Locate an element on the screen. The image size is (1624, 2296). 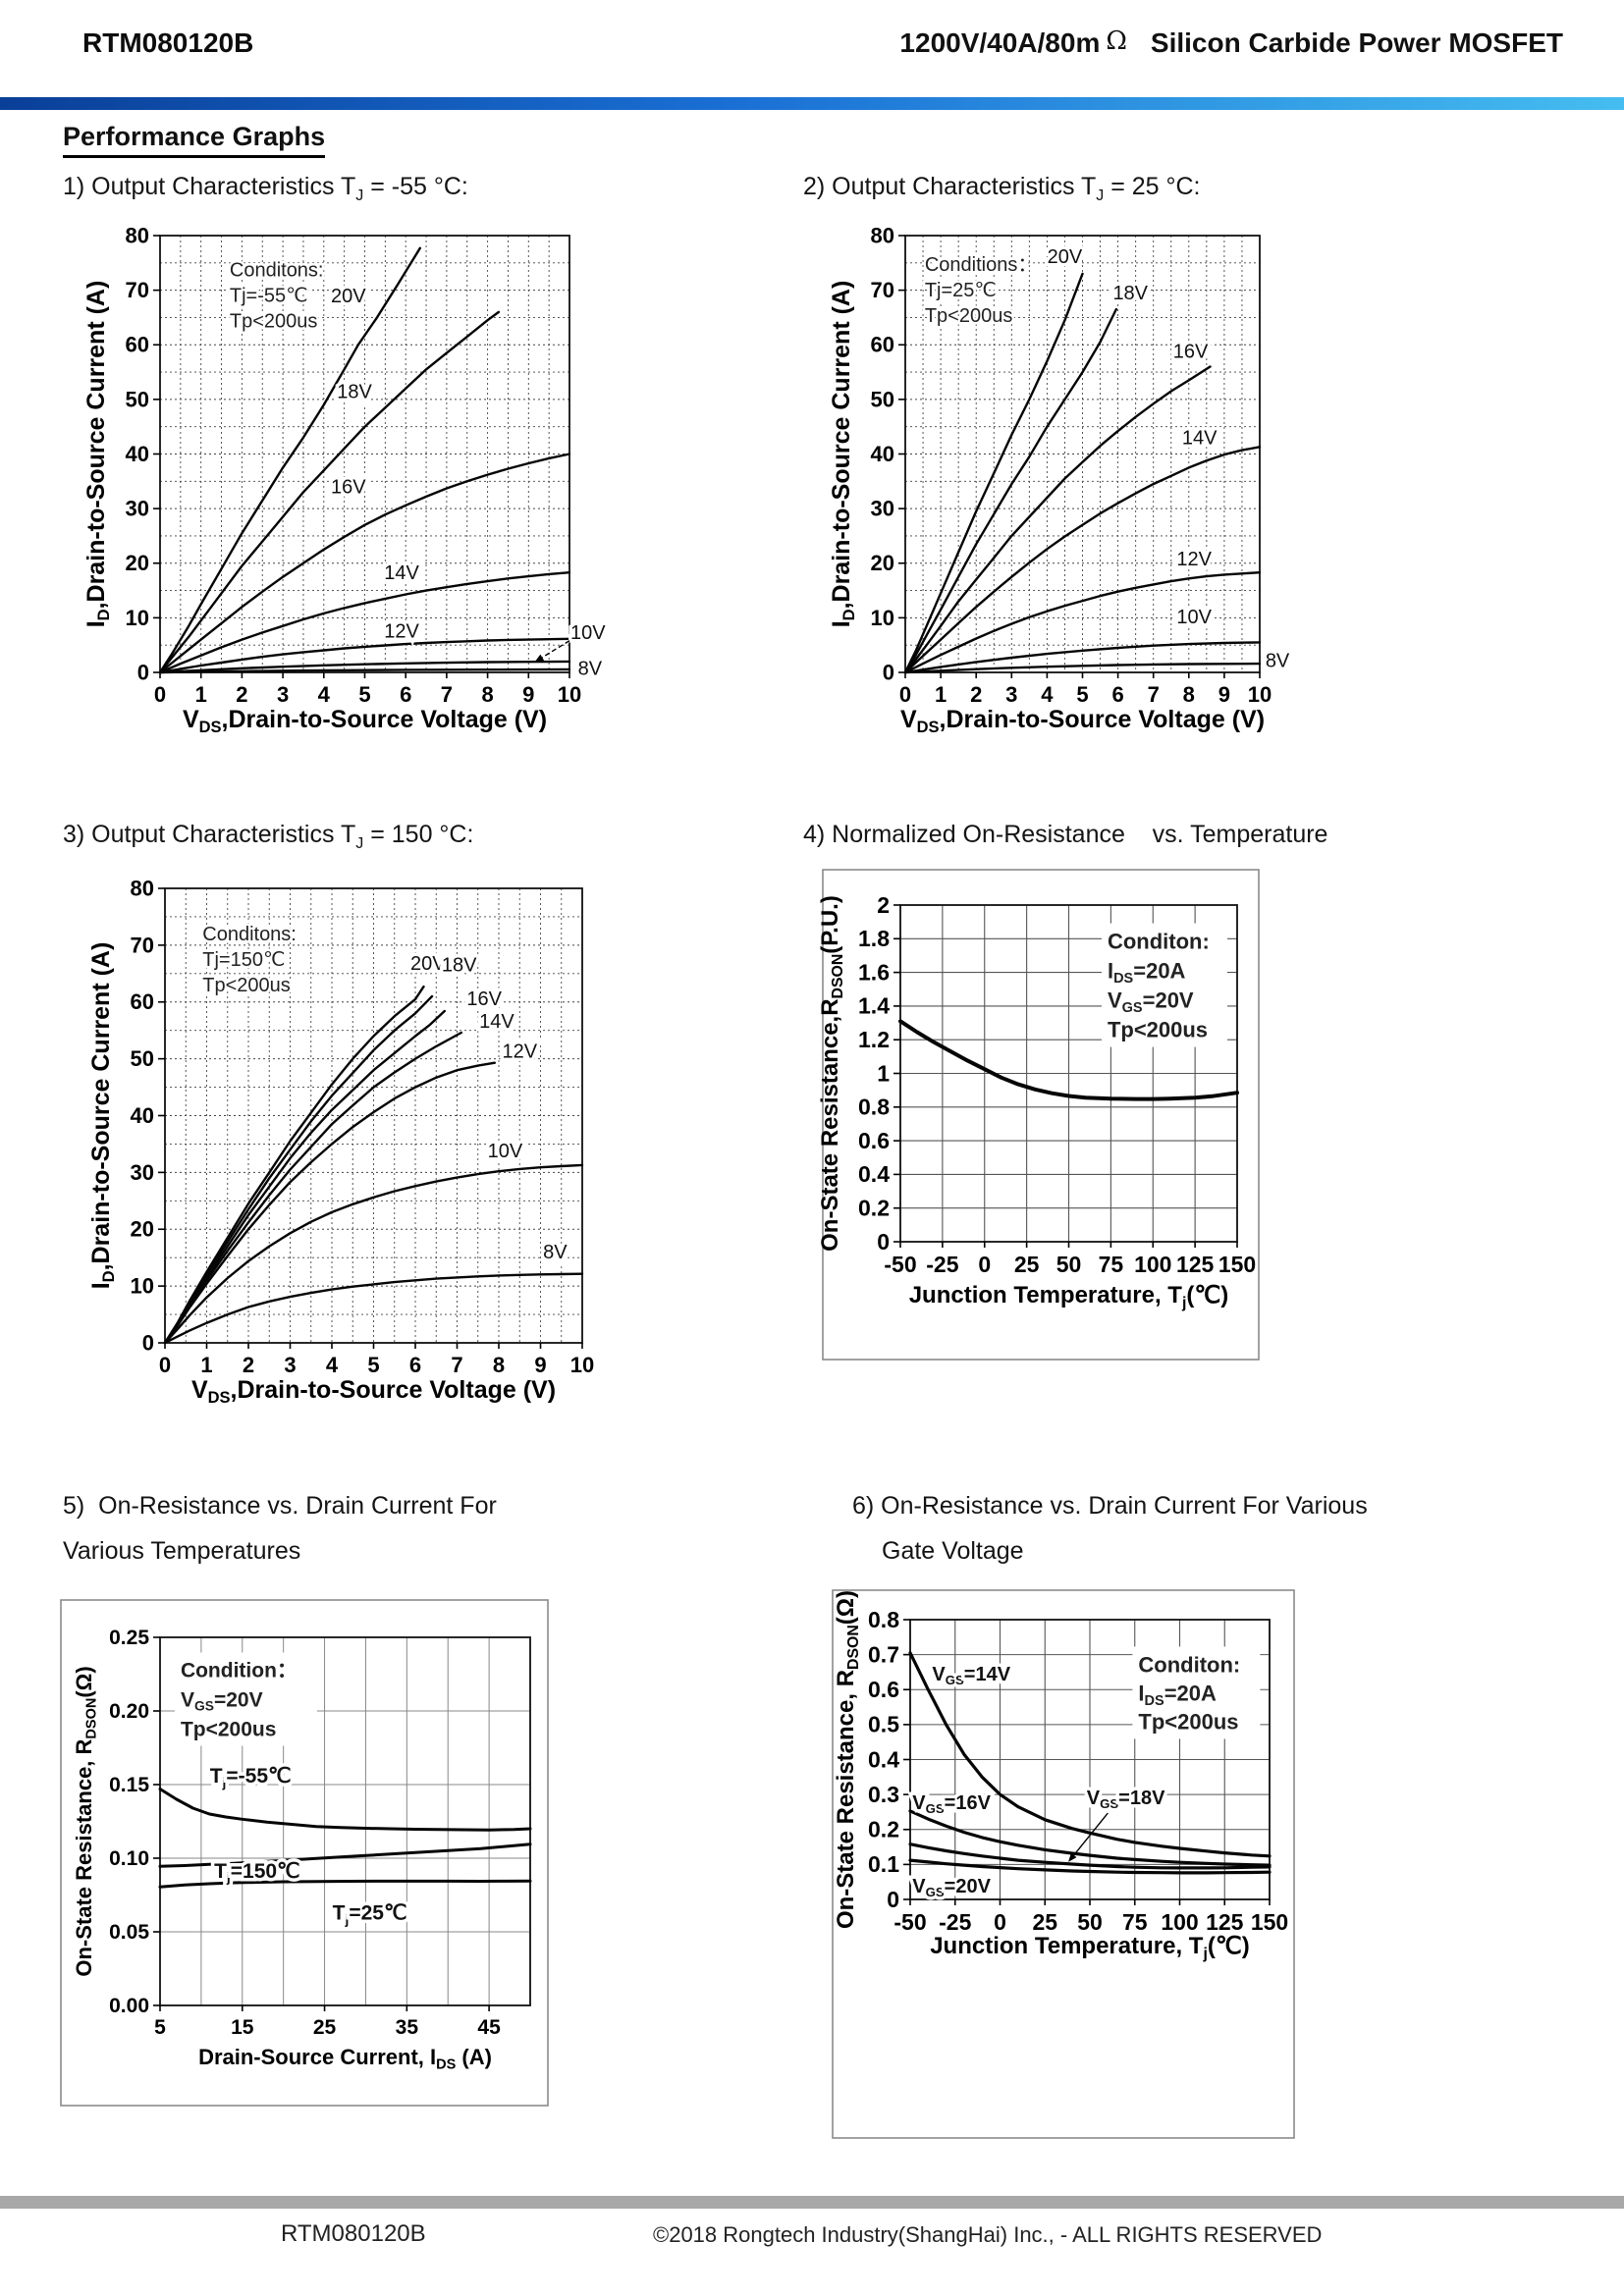
curve-14V is located at coordinates (364, 622).